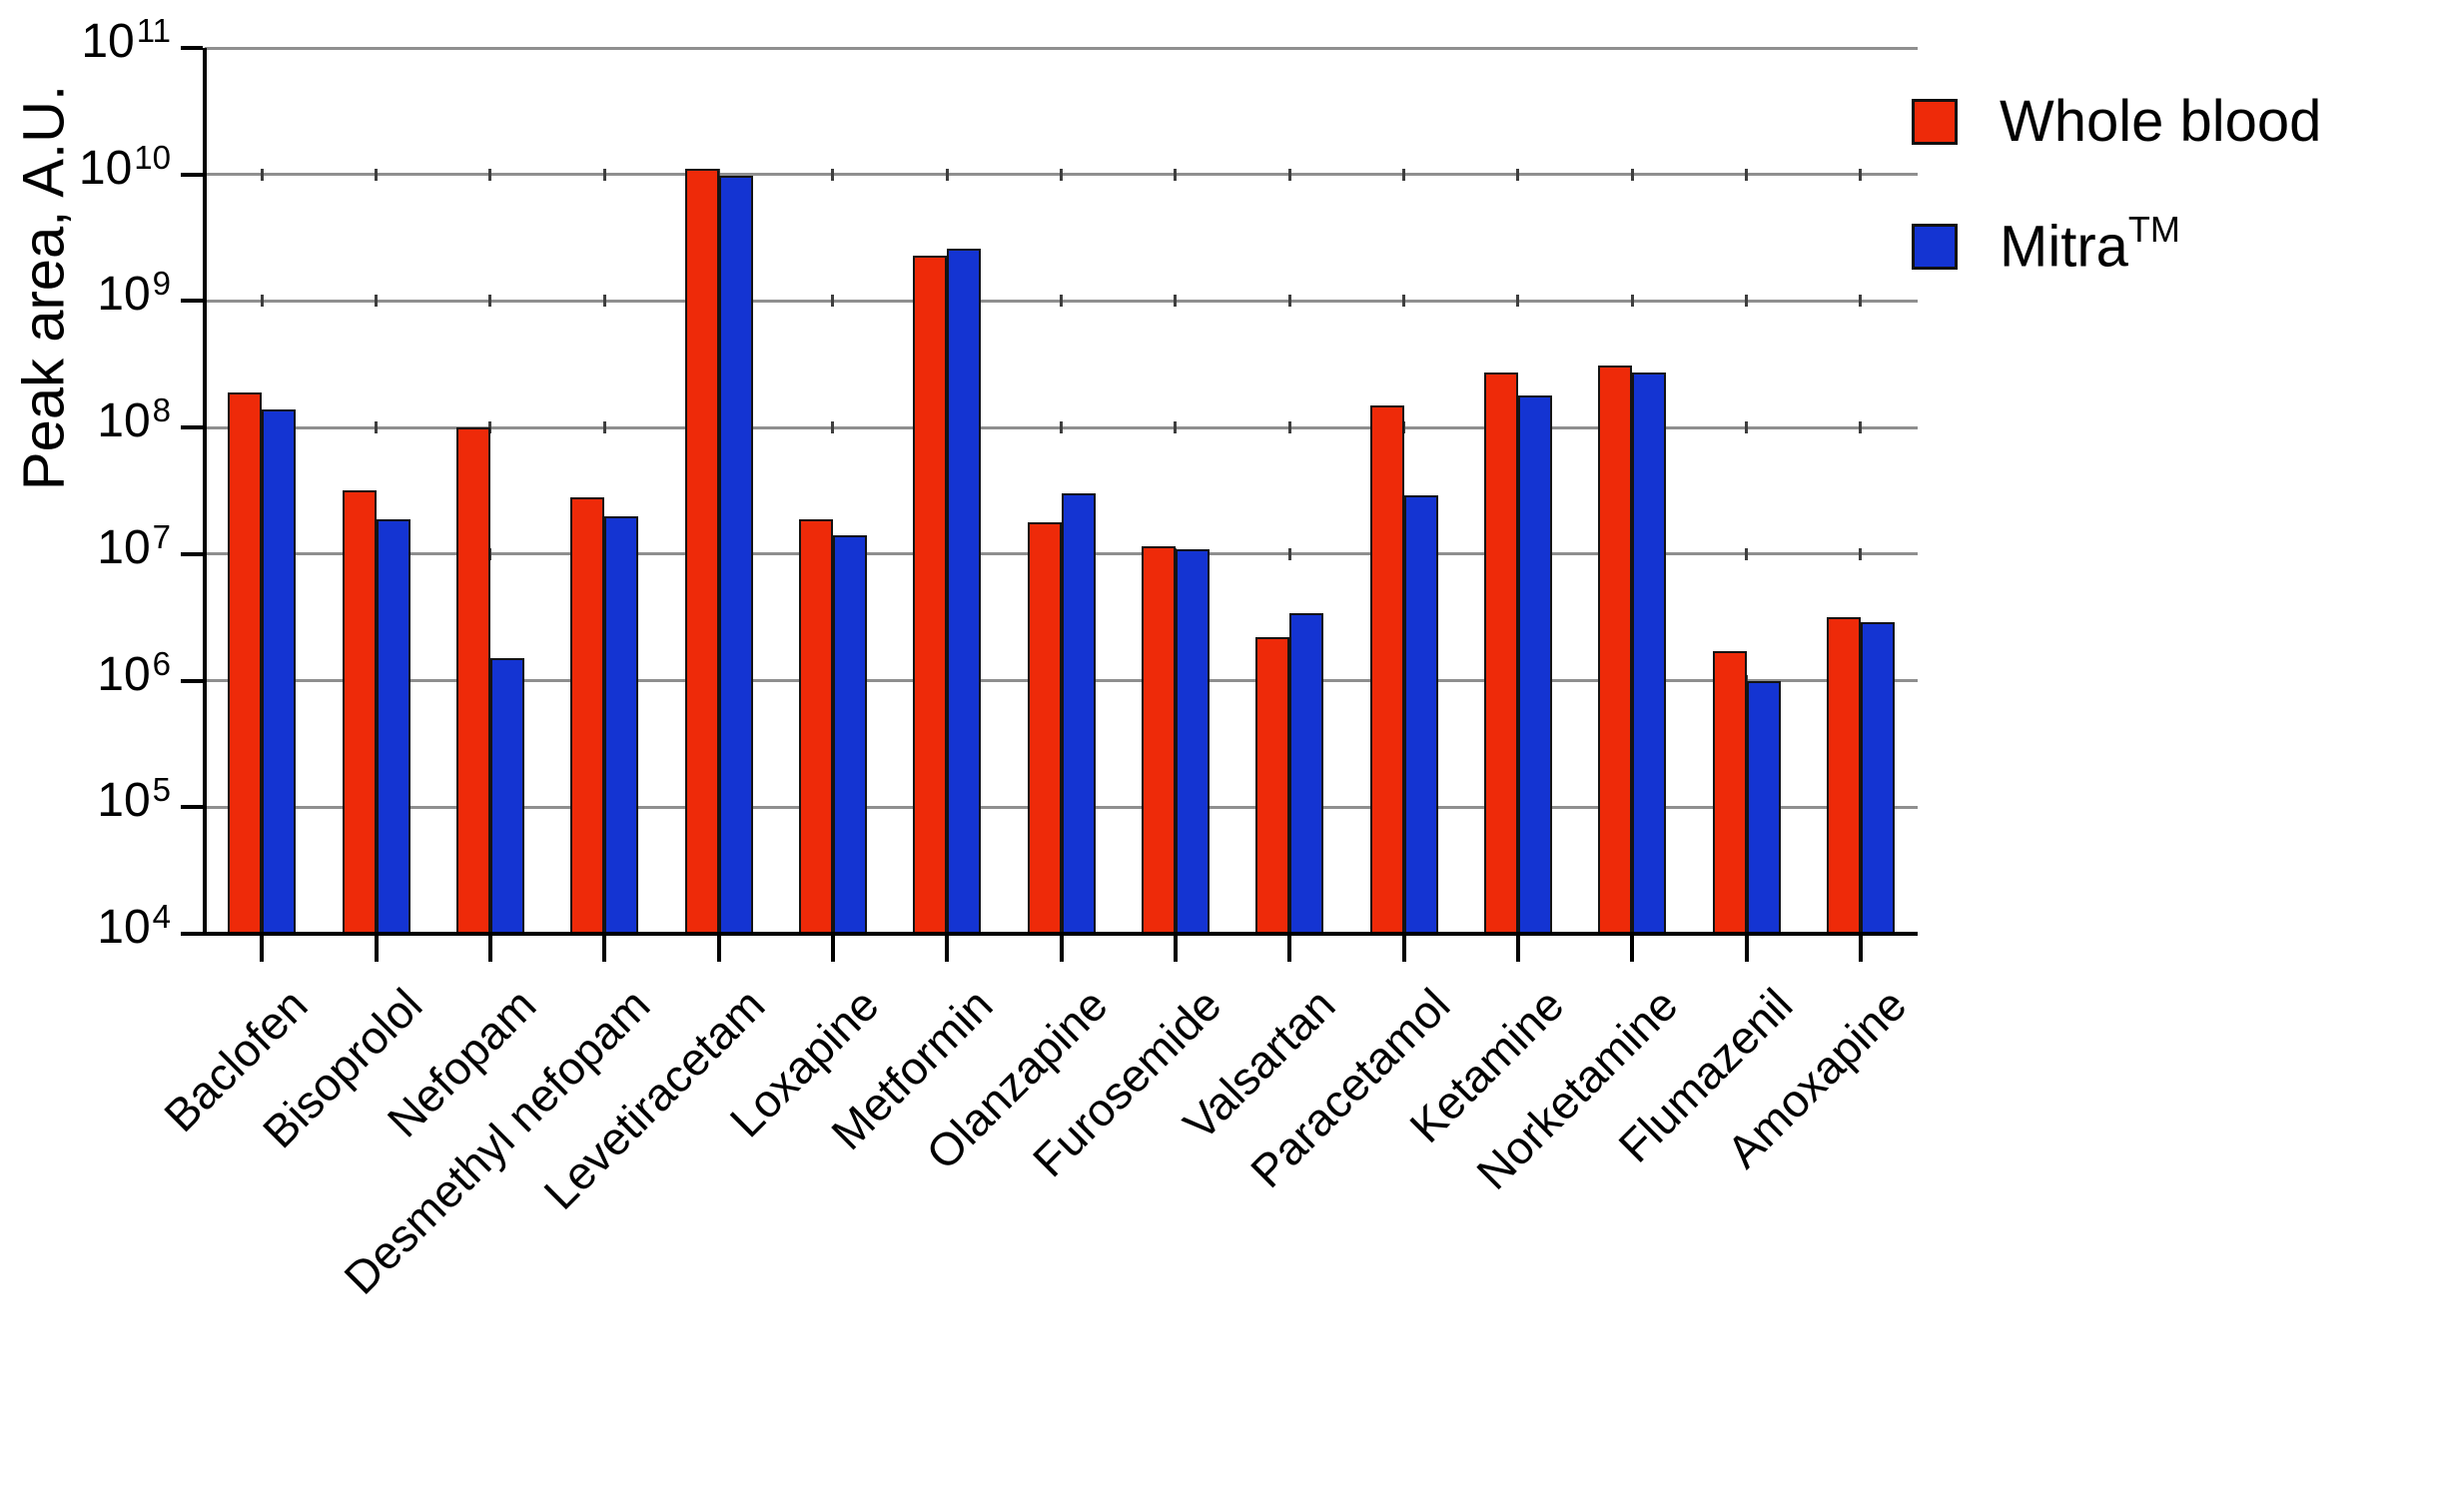  What do you see at coordinates (1176, 427) in the screenshot?
I see `grid-dash-1e8-c8` at bounding box center [1176, 427].